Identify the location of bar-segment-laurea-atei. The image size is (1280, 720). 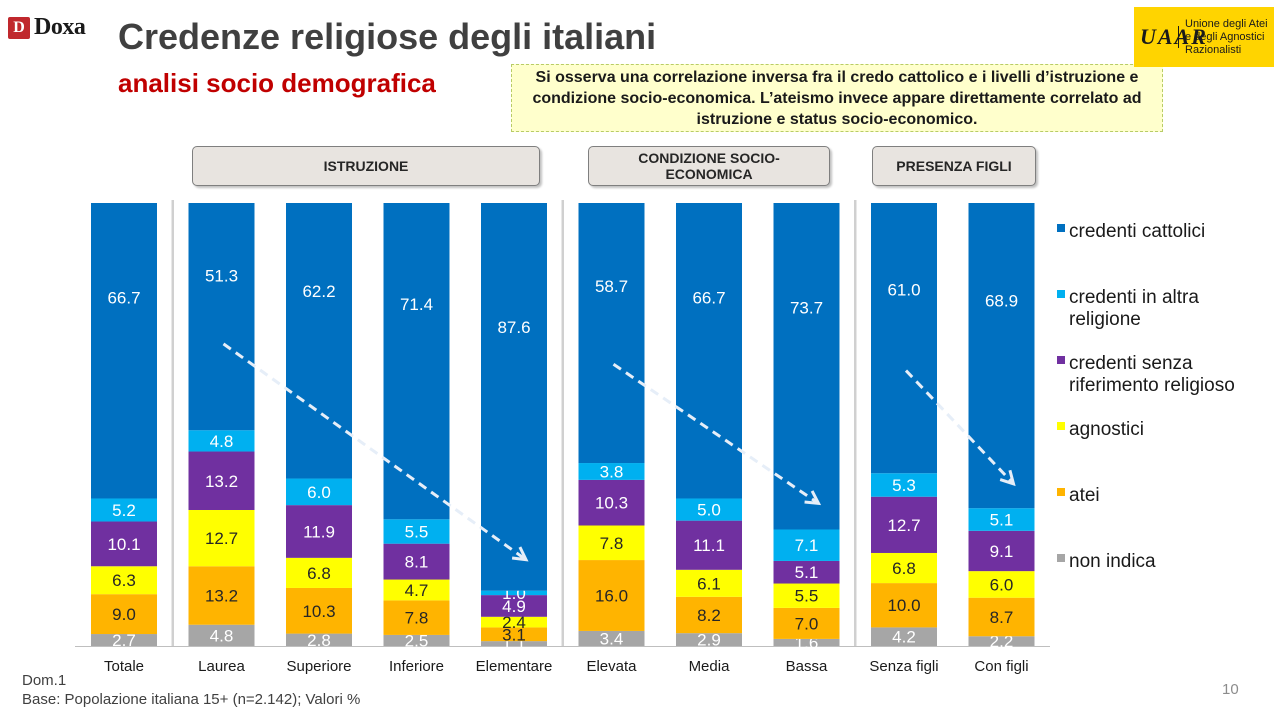
(221, 595).